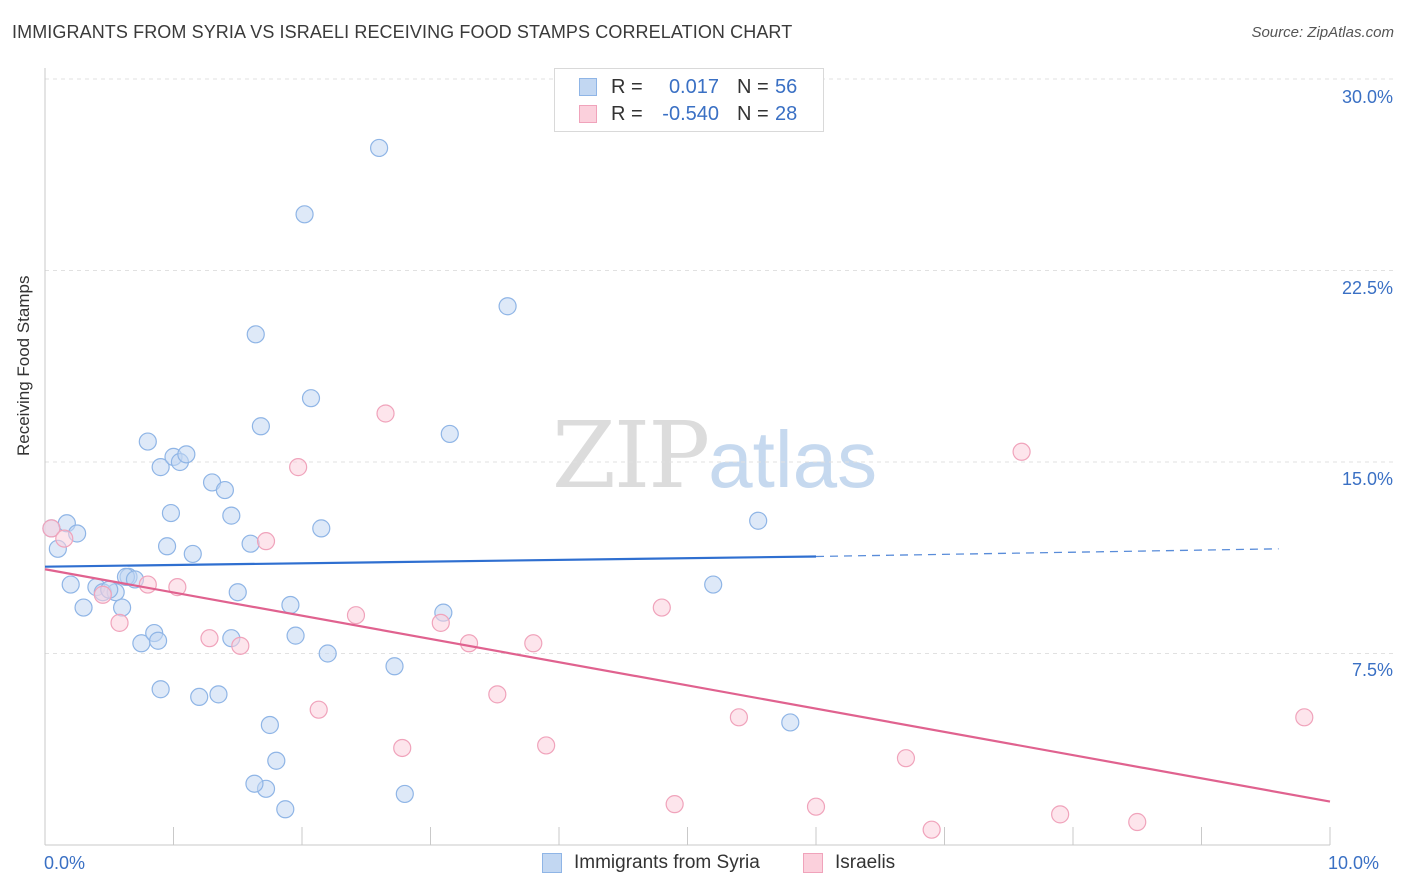 This screenshot has width=1406, height=892. Describe the element at coordinates (552, 863) in the screenshot. I see `bottom-legend-swatch-syria` at that location.